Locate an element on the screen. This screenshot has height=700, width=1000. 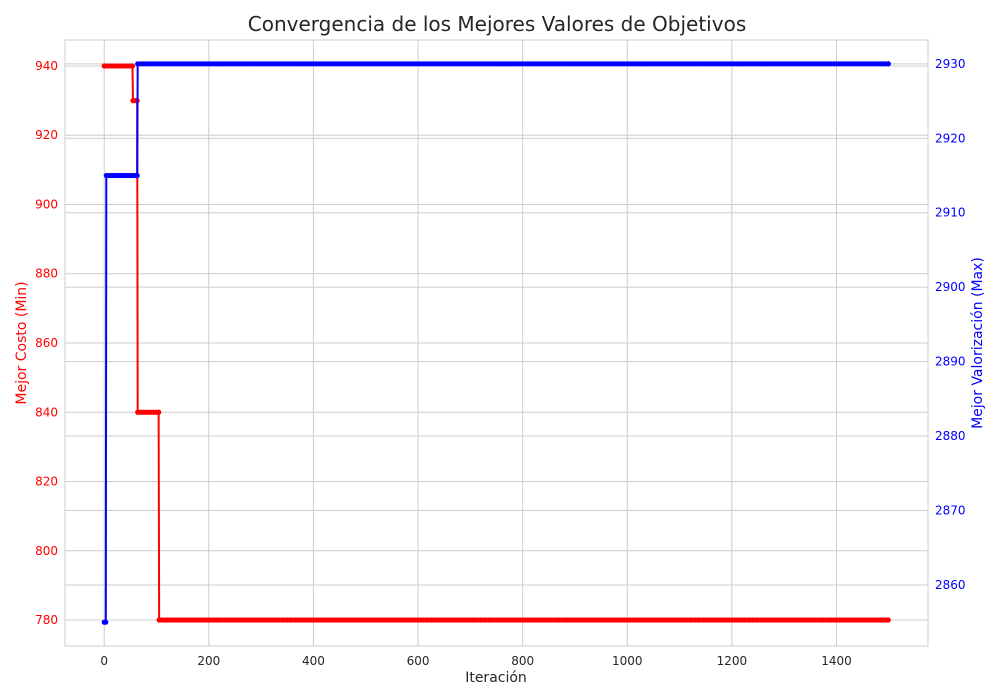
y-tick-label-right: 2920 is located at coordinates (950, 138).